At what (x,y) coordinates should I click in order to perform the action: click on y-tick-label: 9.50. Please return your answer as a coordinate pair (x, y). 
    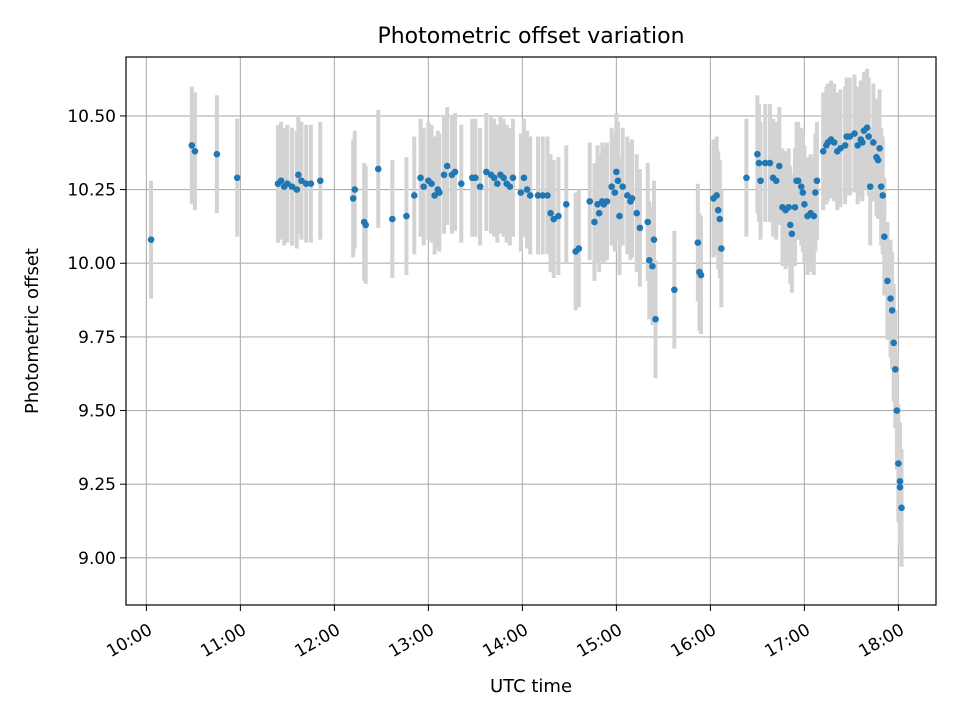
    Looking at the image, I should click on (97, 412).